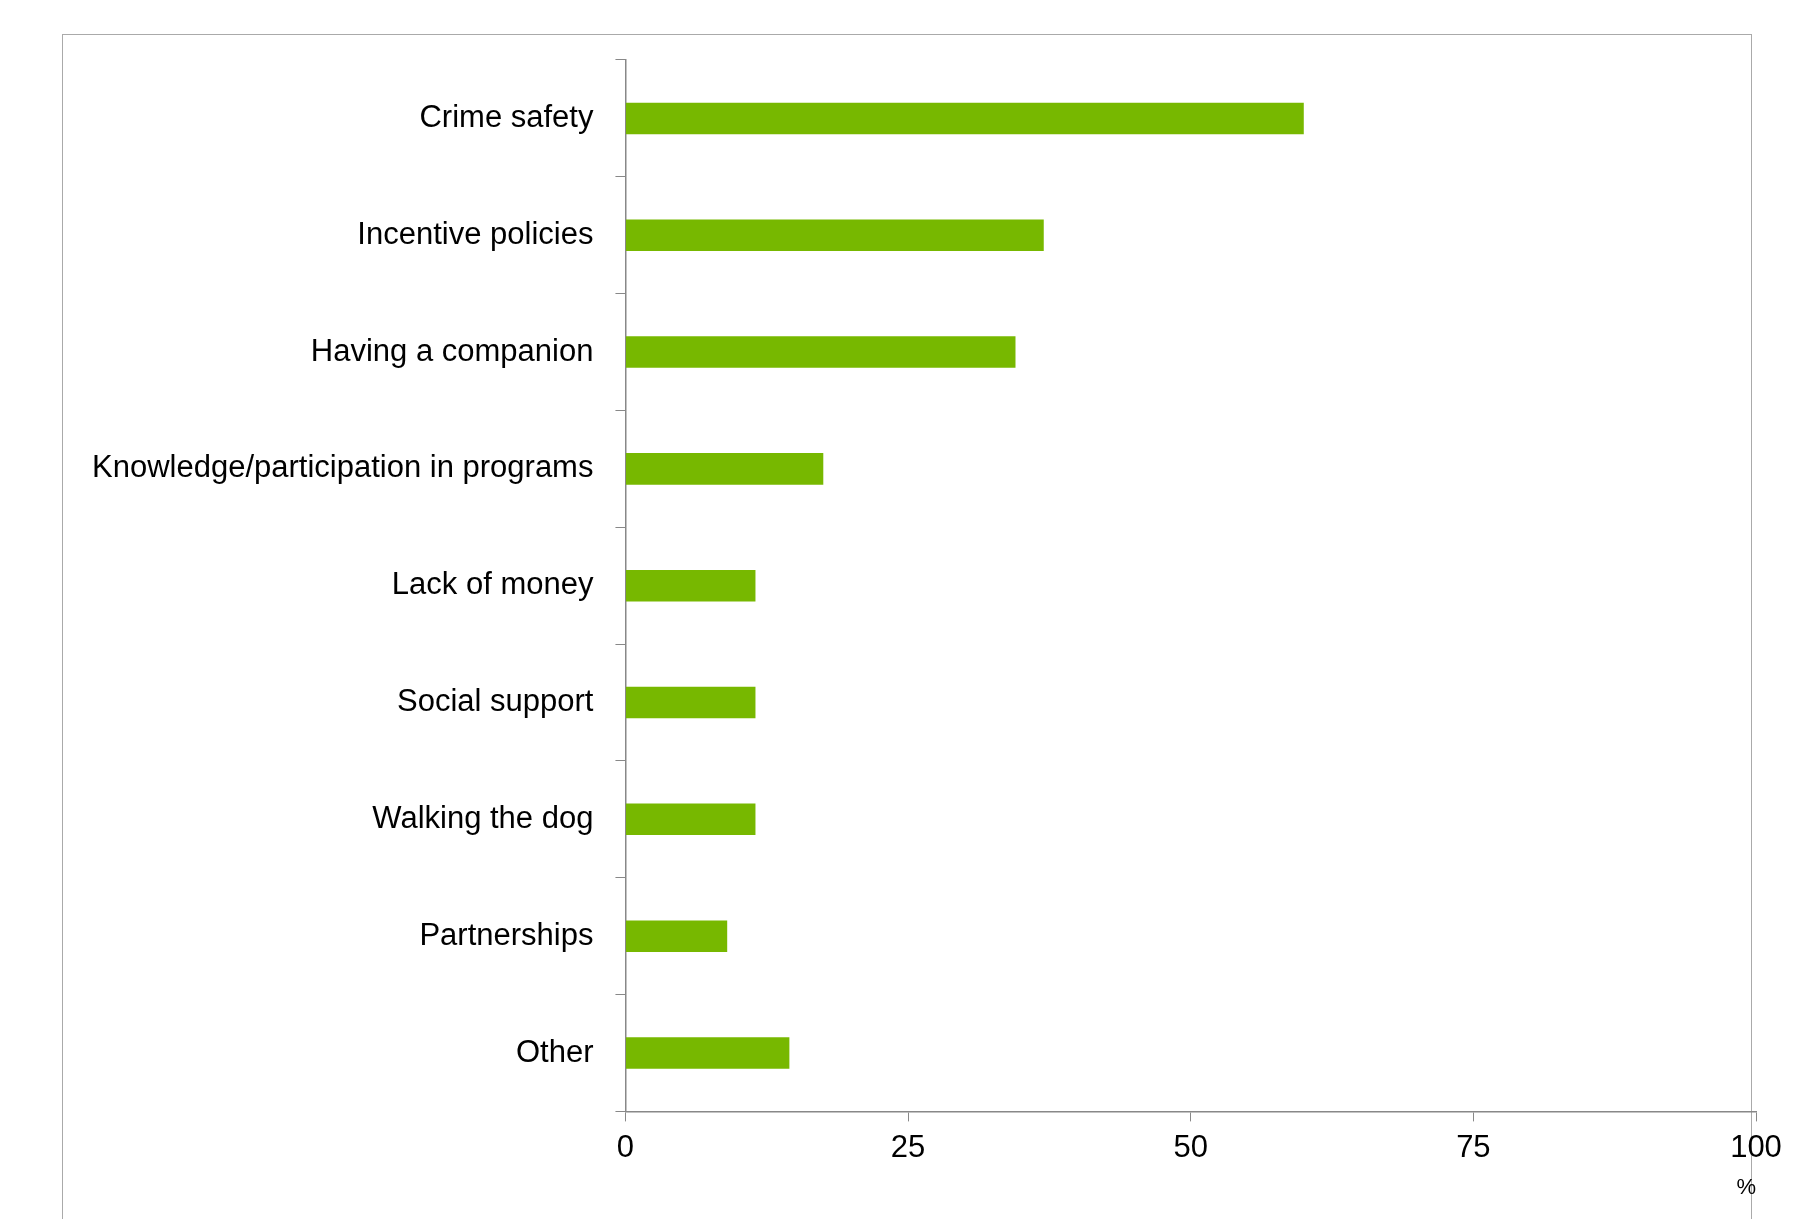  I want to click on x-axis-title: %, so click(1746, 1186).